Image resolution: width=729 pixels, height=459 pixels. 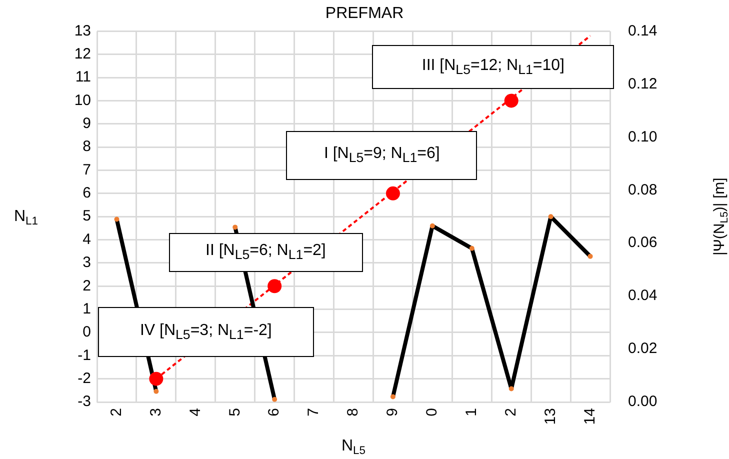 I want to click on x-tick-label: 6, so click(x=274, y=412).